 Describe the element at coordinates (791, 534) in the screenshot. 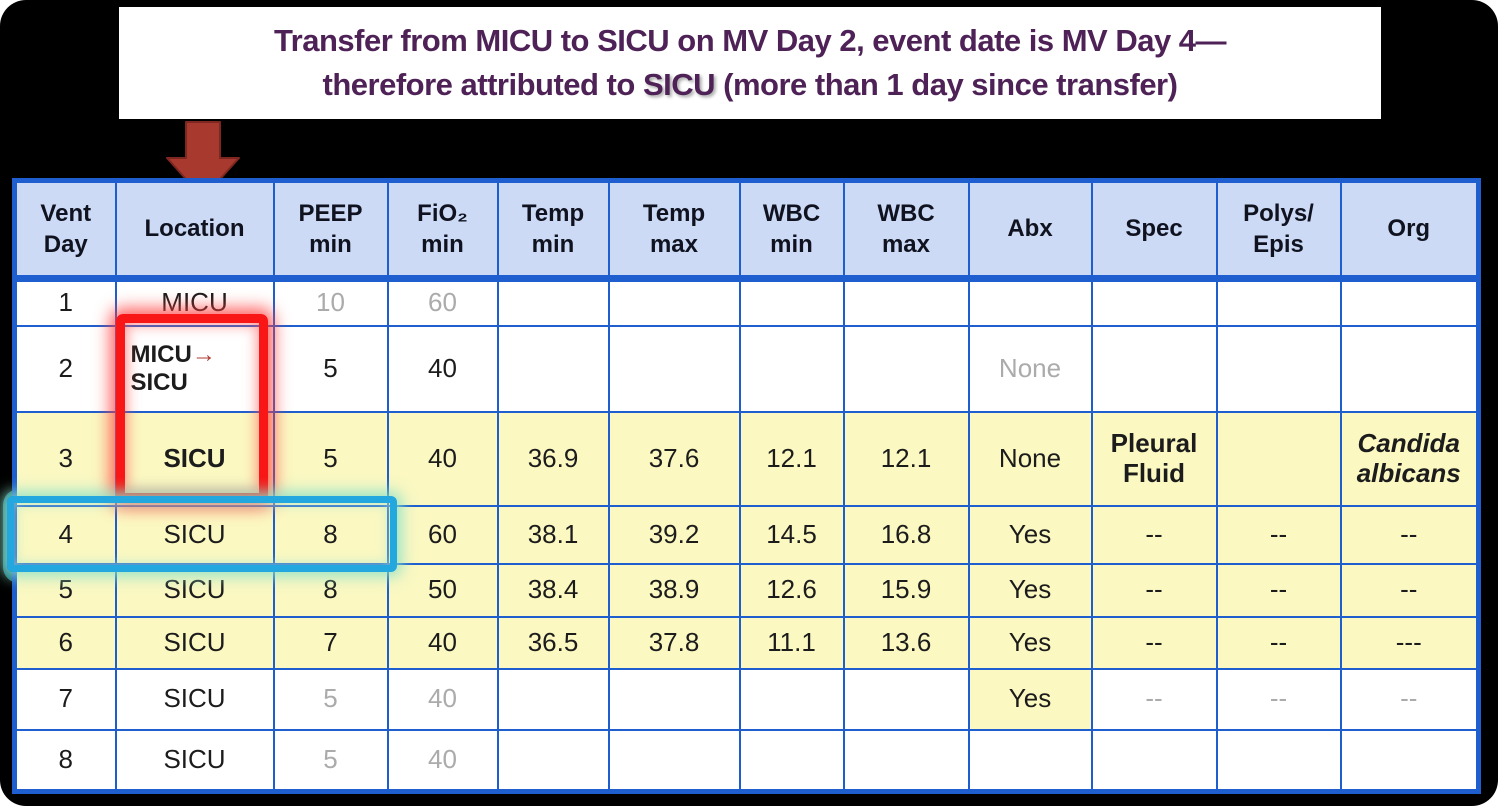

I see `table-cell: 14.5` at that location.